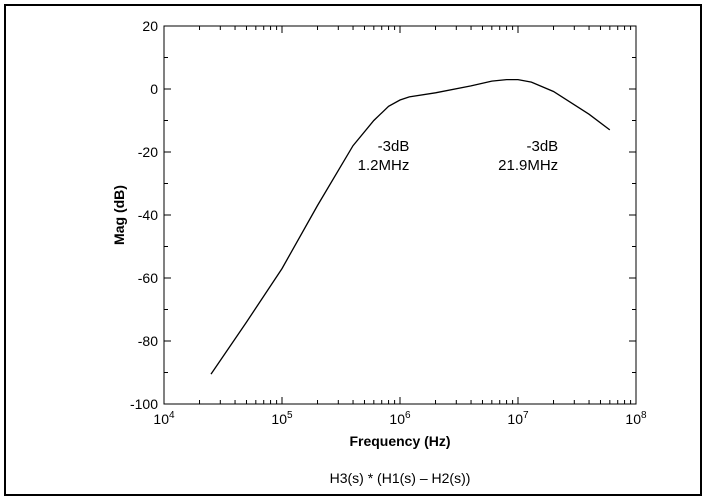  Describe the element at coordinates (282, 418) in the screenshot. I see `x-tick-label: 10⁵` at that location.